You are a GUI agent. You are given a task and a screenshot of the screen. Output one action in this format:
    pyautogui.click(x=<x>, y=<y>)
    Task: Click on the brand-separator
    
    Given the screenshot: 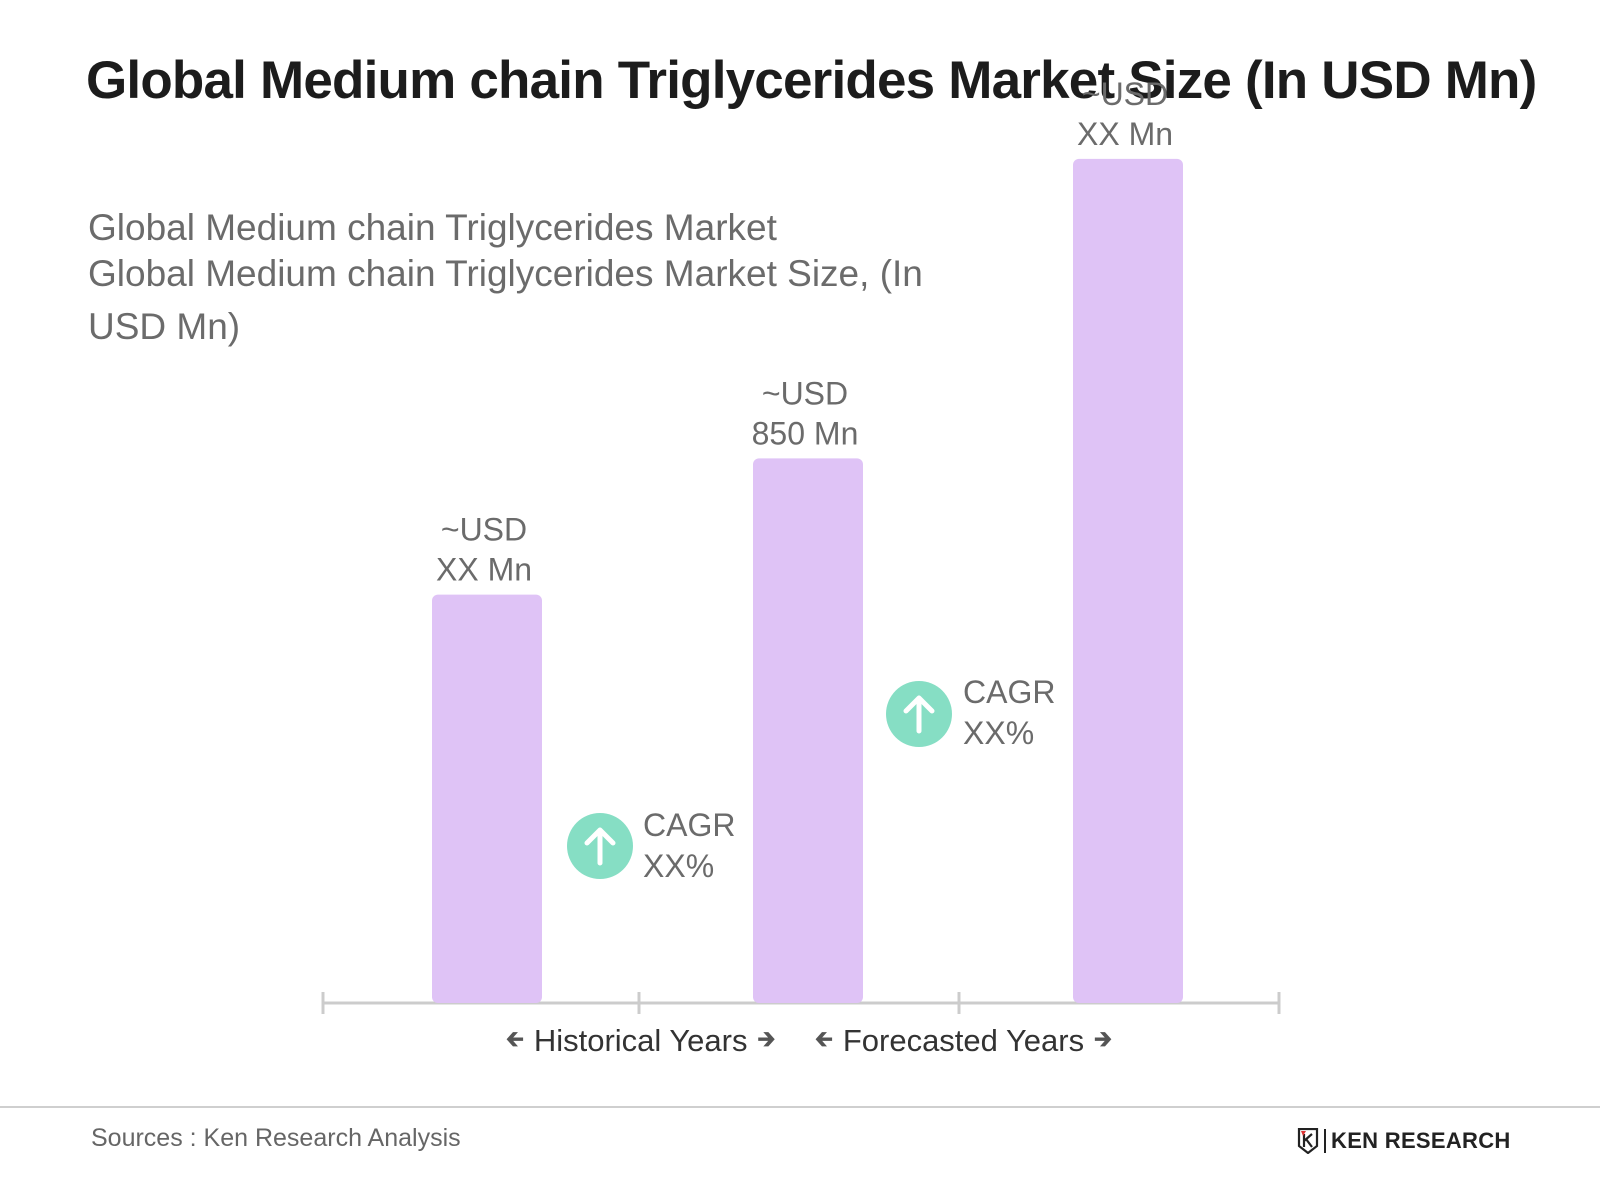 What is the action you would take?
    pyautogui.click(x=1325, y=1141)
    